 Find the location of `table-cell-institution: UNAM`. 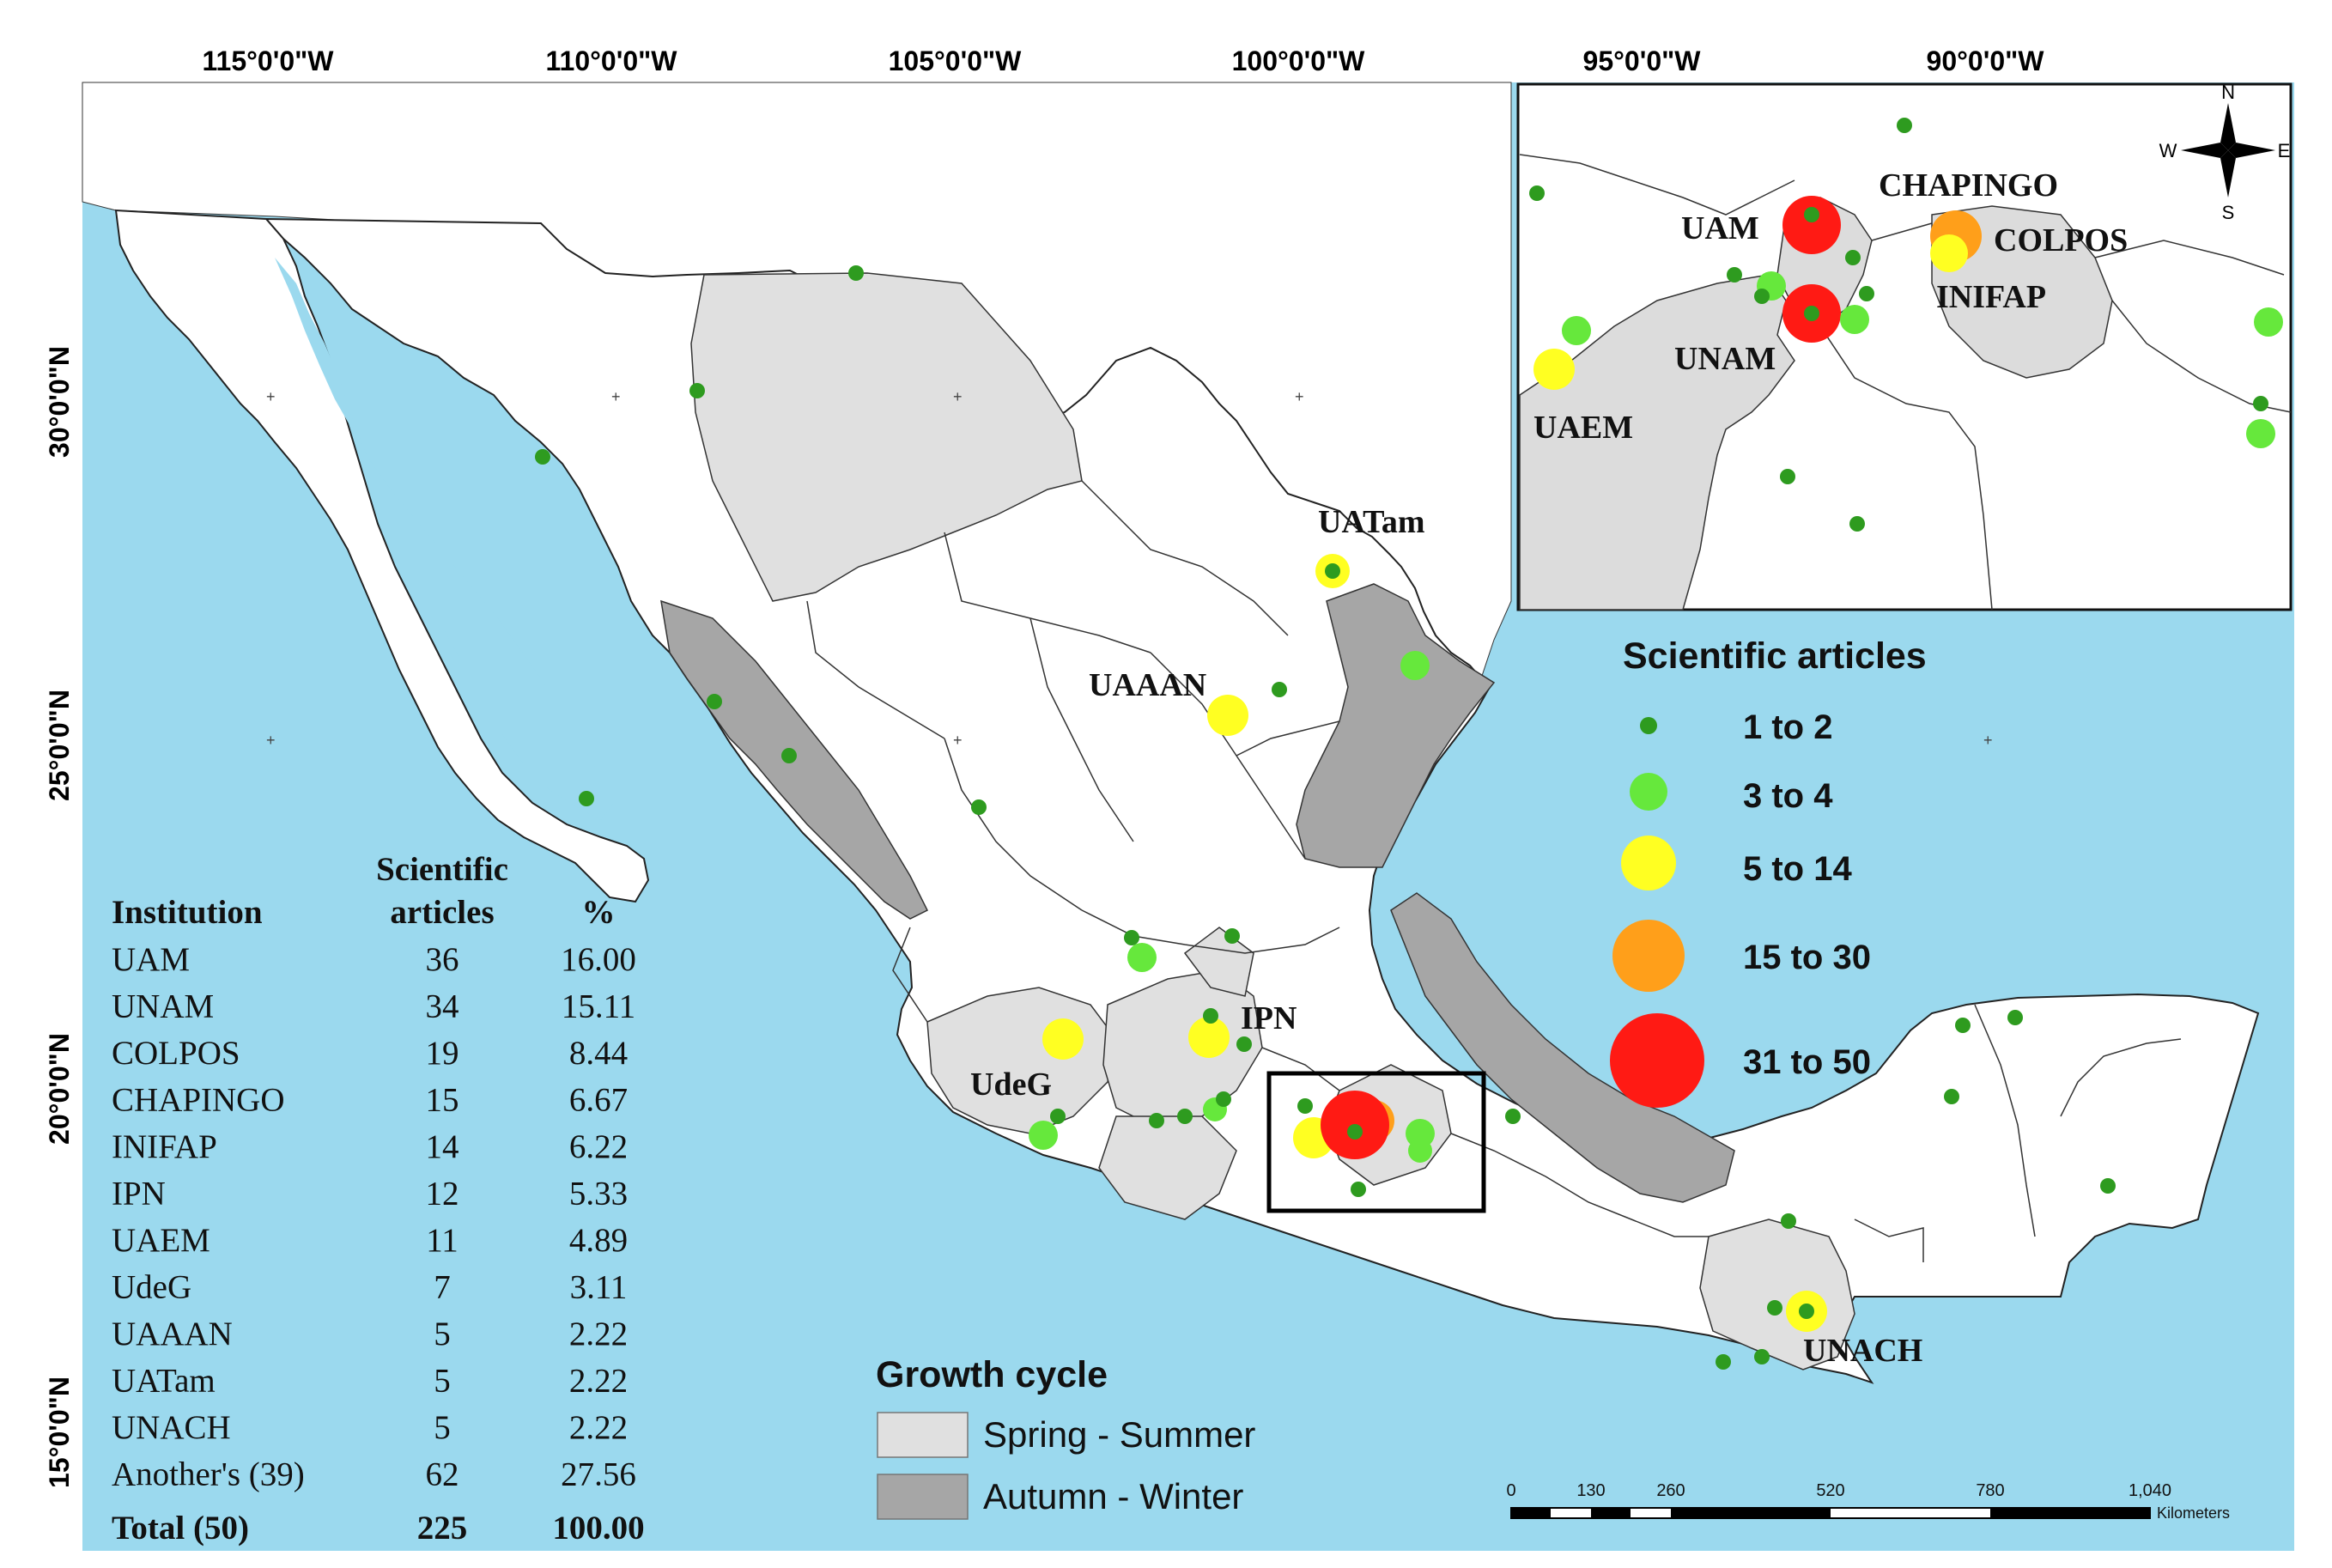

table-cell-institution: UNAM is located at coordinates (163, 1006).